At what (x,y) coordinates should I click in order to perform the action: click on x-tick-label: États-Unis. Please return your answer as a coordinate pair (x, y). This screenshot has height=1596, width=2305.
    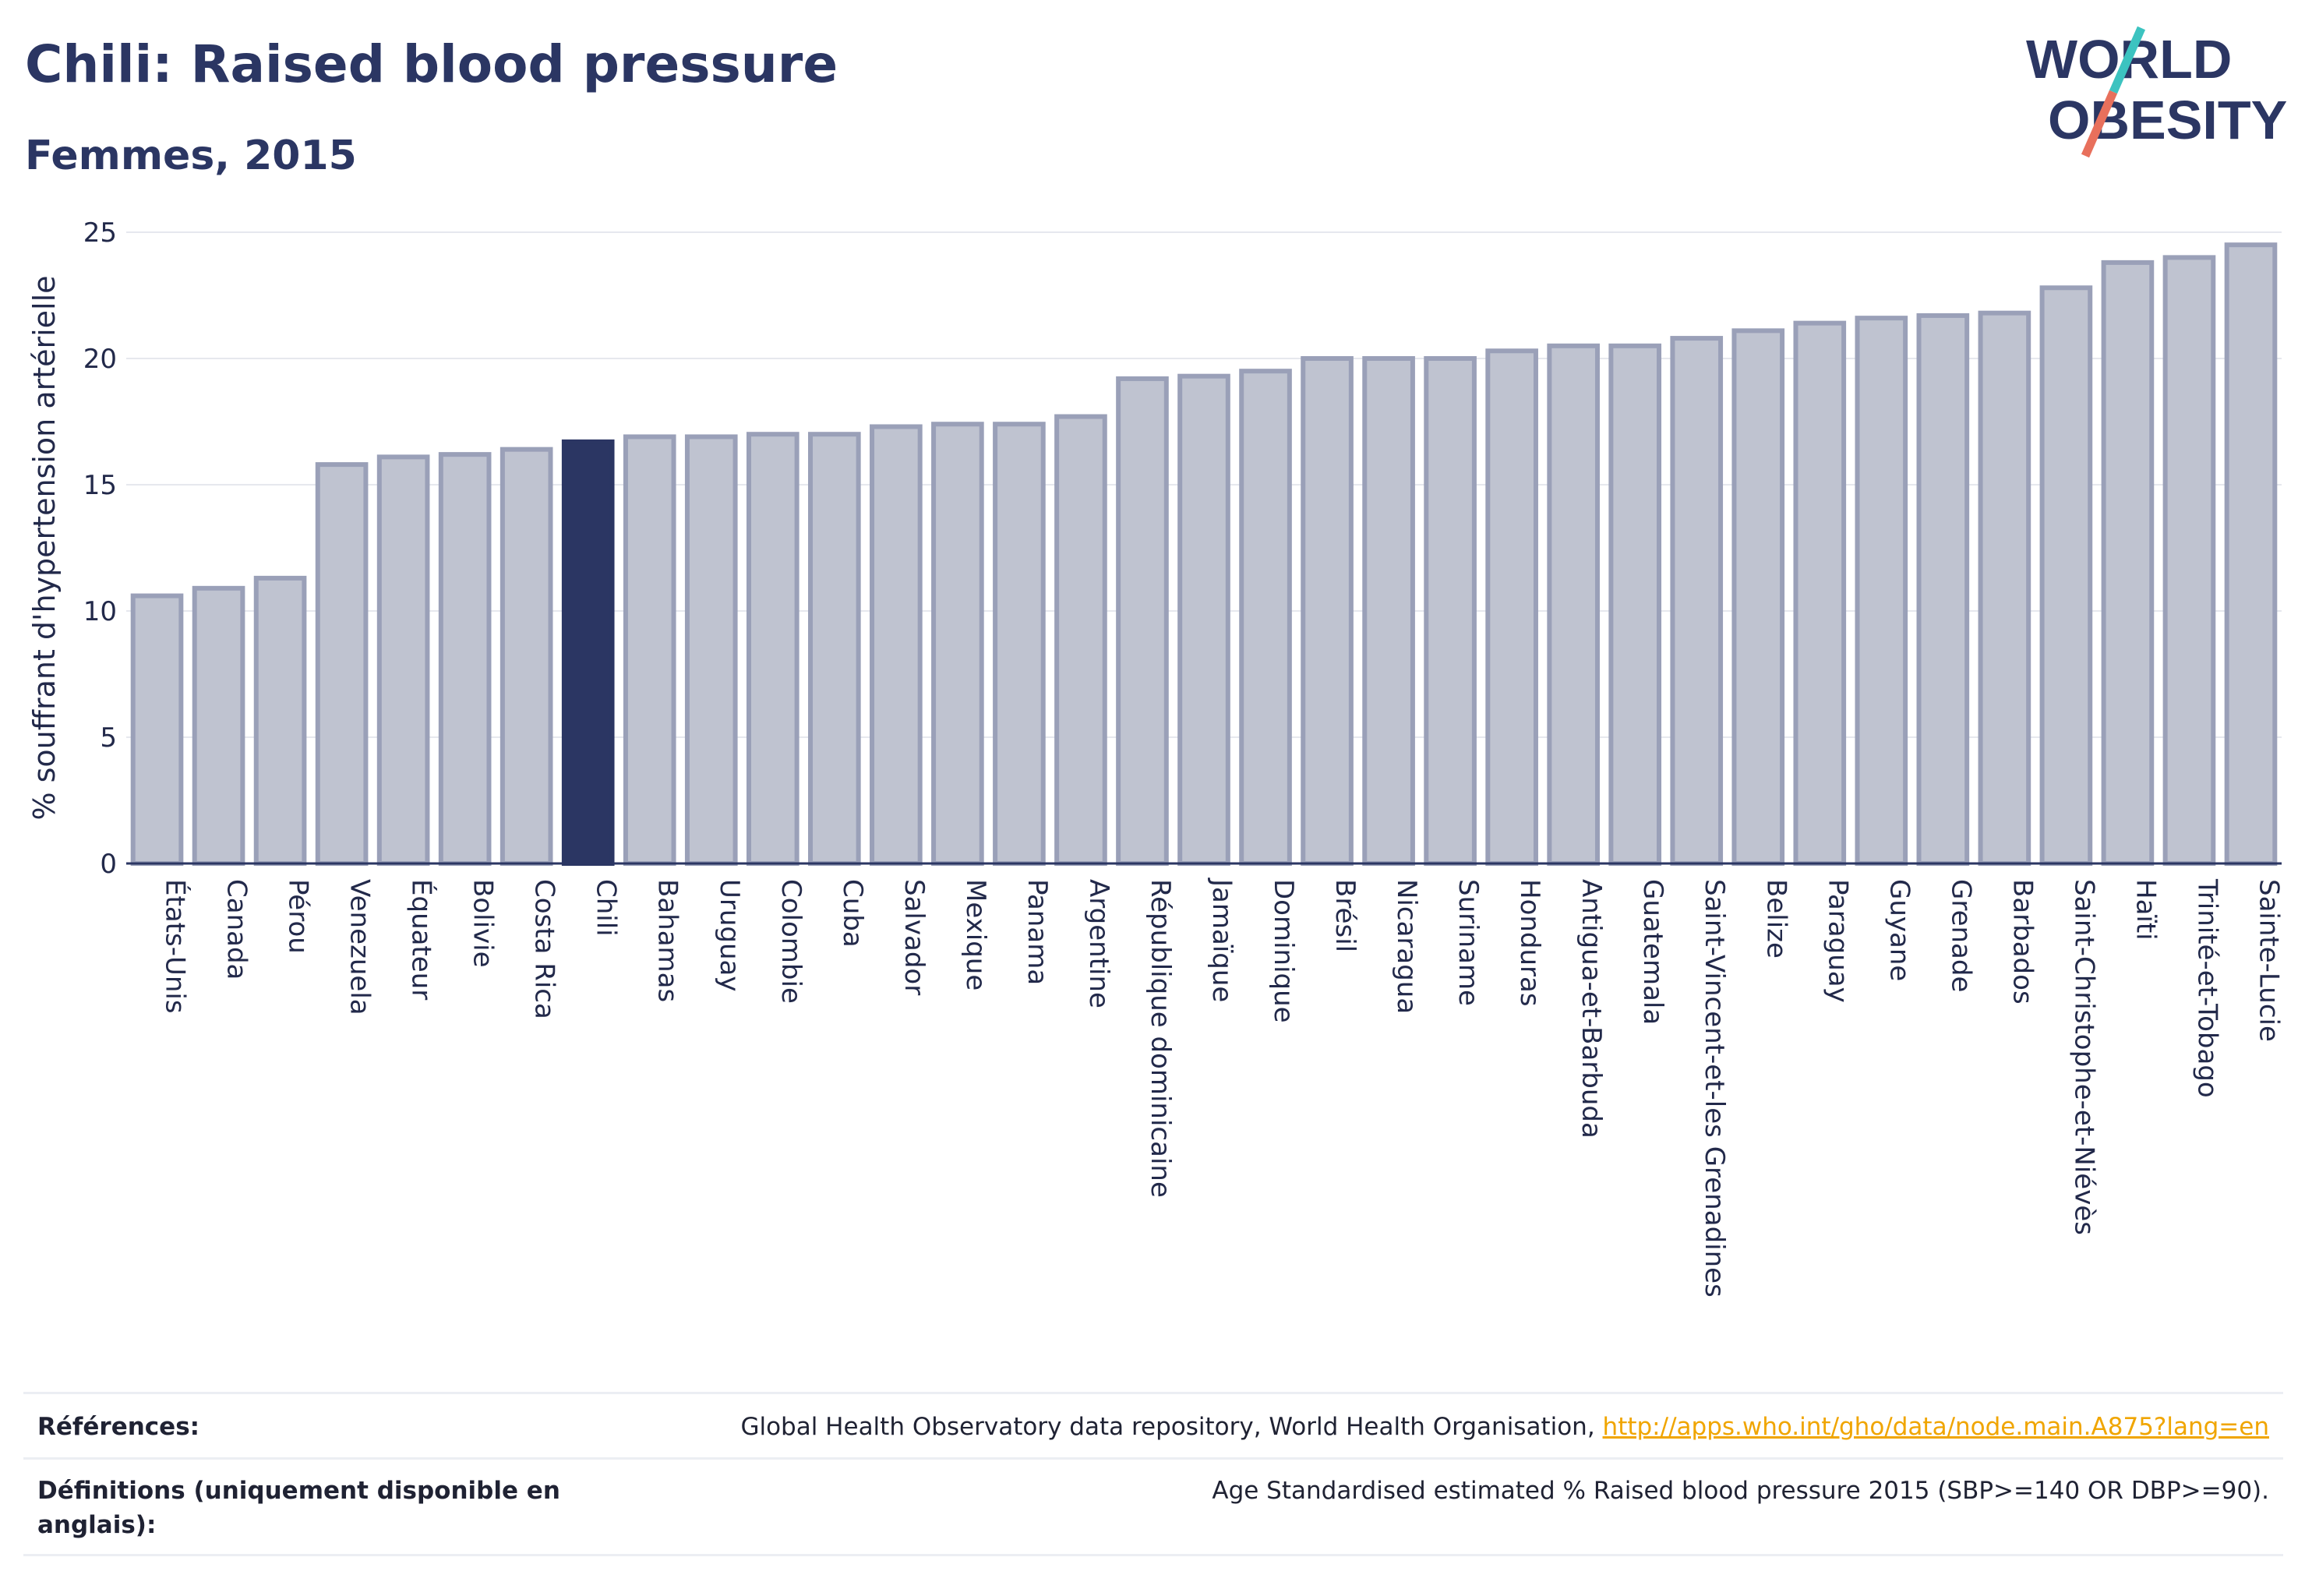
    Looking at the image, I should click on (176, 946).